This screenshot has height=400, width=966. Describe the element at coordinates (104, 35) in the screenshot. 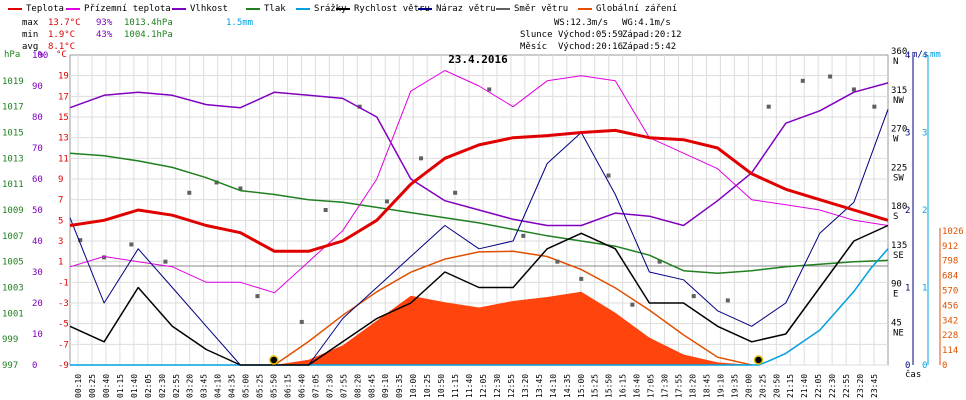

I see `stats-min-humidity: 43%` at that location.